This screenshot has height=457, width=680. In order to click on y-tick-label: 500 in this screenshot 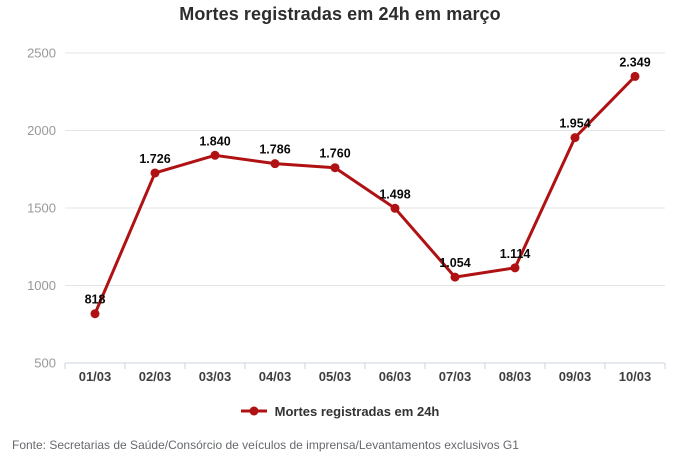, I will do `click(45, 363)`.